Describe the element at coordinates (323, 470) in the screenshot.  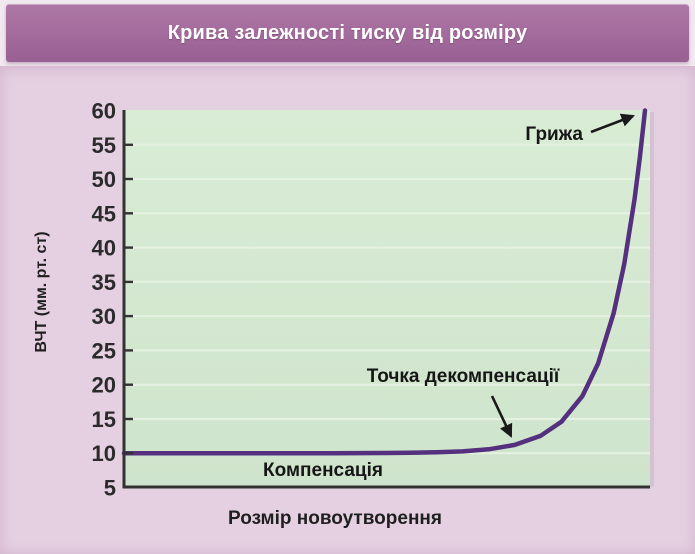
I see `annotation-compensation: Компенсація` at that location.